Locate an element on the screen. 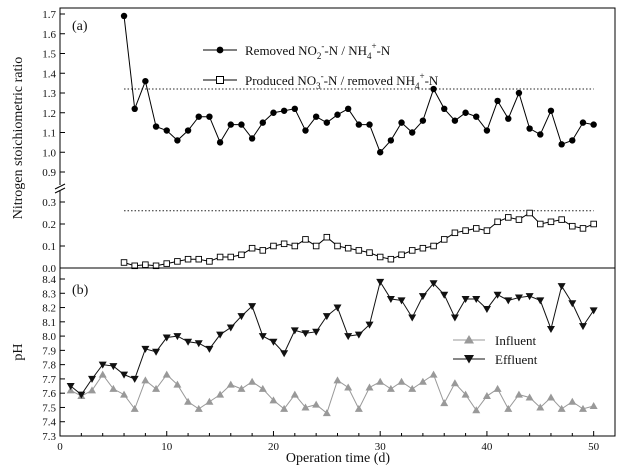 This screenshot has width=617, height=468. x-axis-title: Operation time (d) is located at coordinates (338, 458).